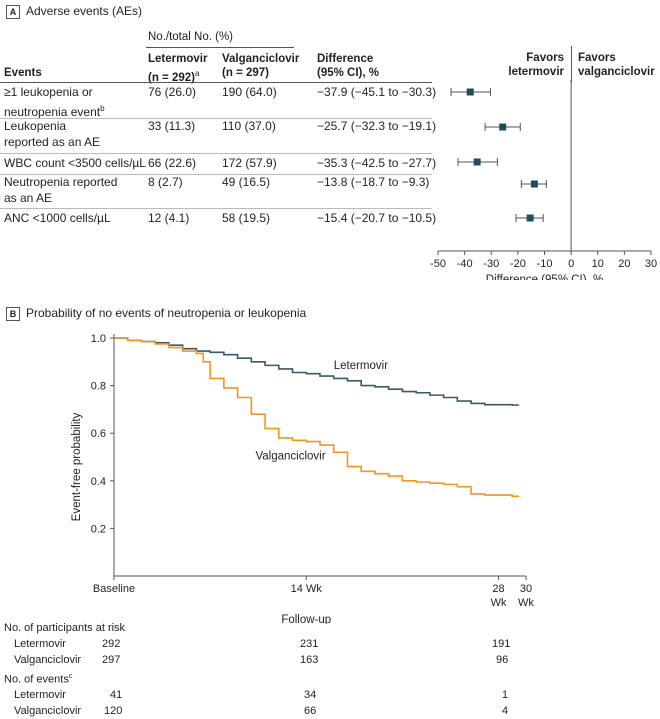 This screenshot has width=660, height=719. Describe the element at coordinates (40, 644) in the screenshot. I see `risk-row-letermovir-label: Letermovir` at that location.